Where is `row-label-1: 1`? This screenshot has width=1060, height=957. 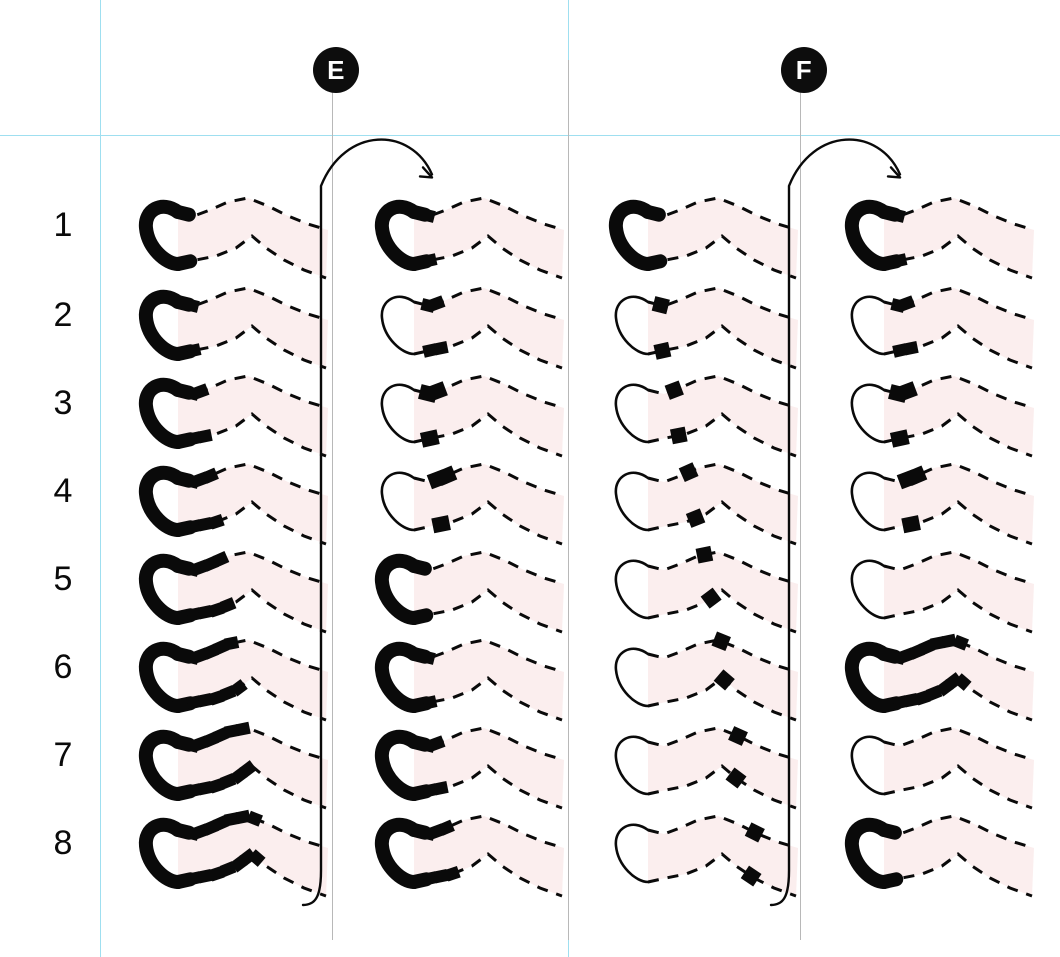 row-label-1: 1 is located at coordinates (63, 225).